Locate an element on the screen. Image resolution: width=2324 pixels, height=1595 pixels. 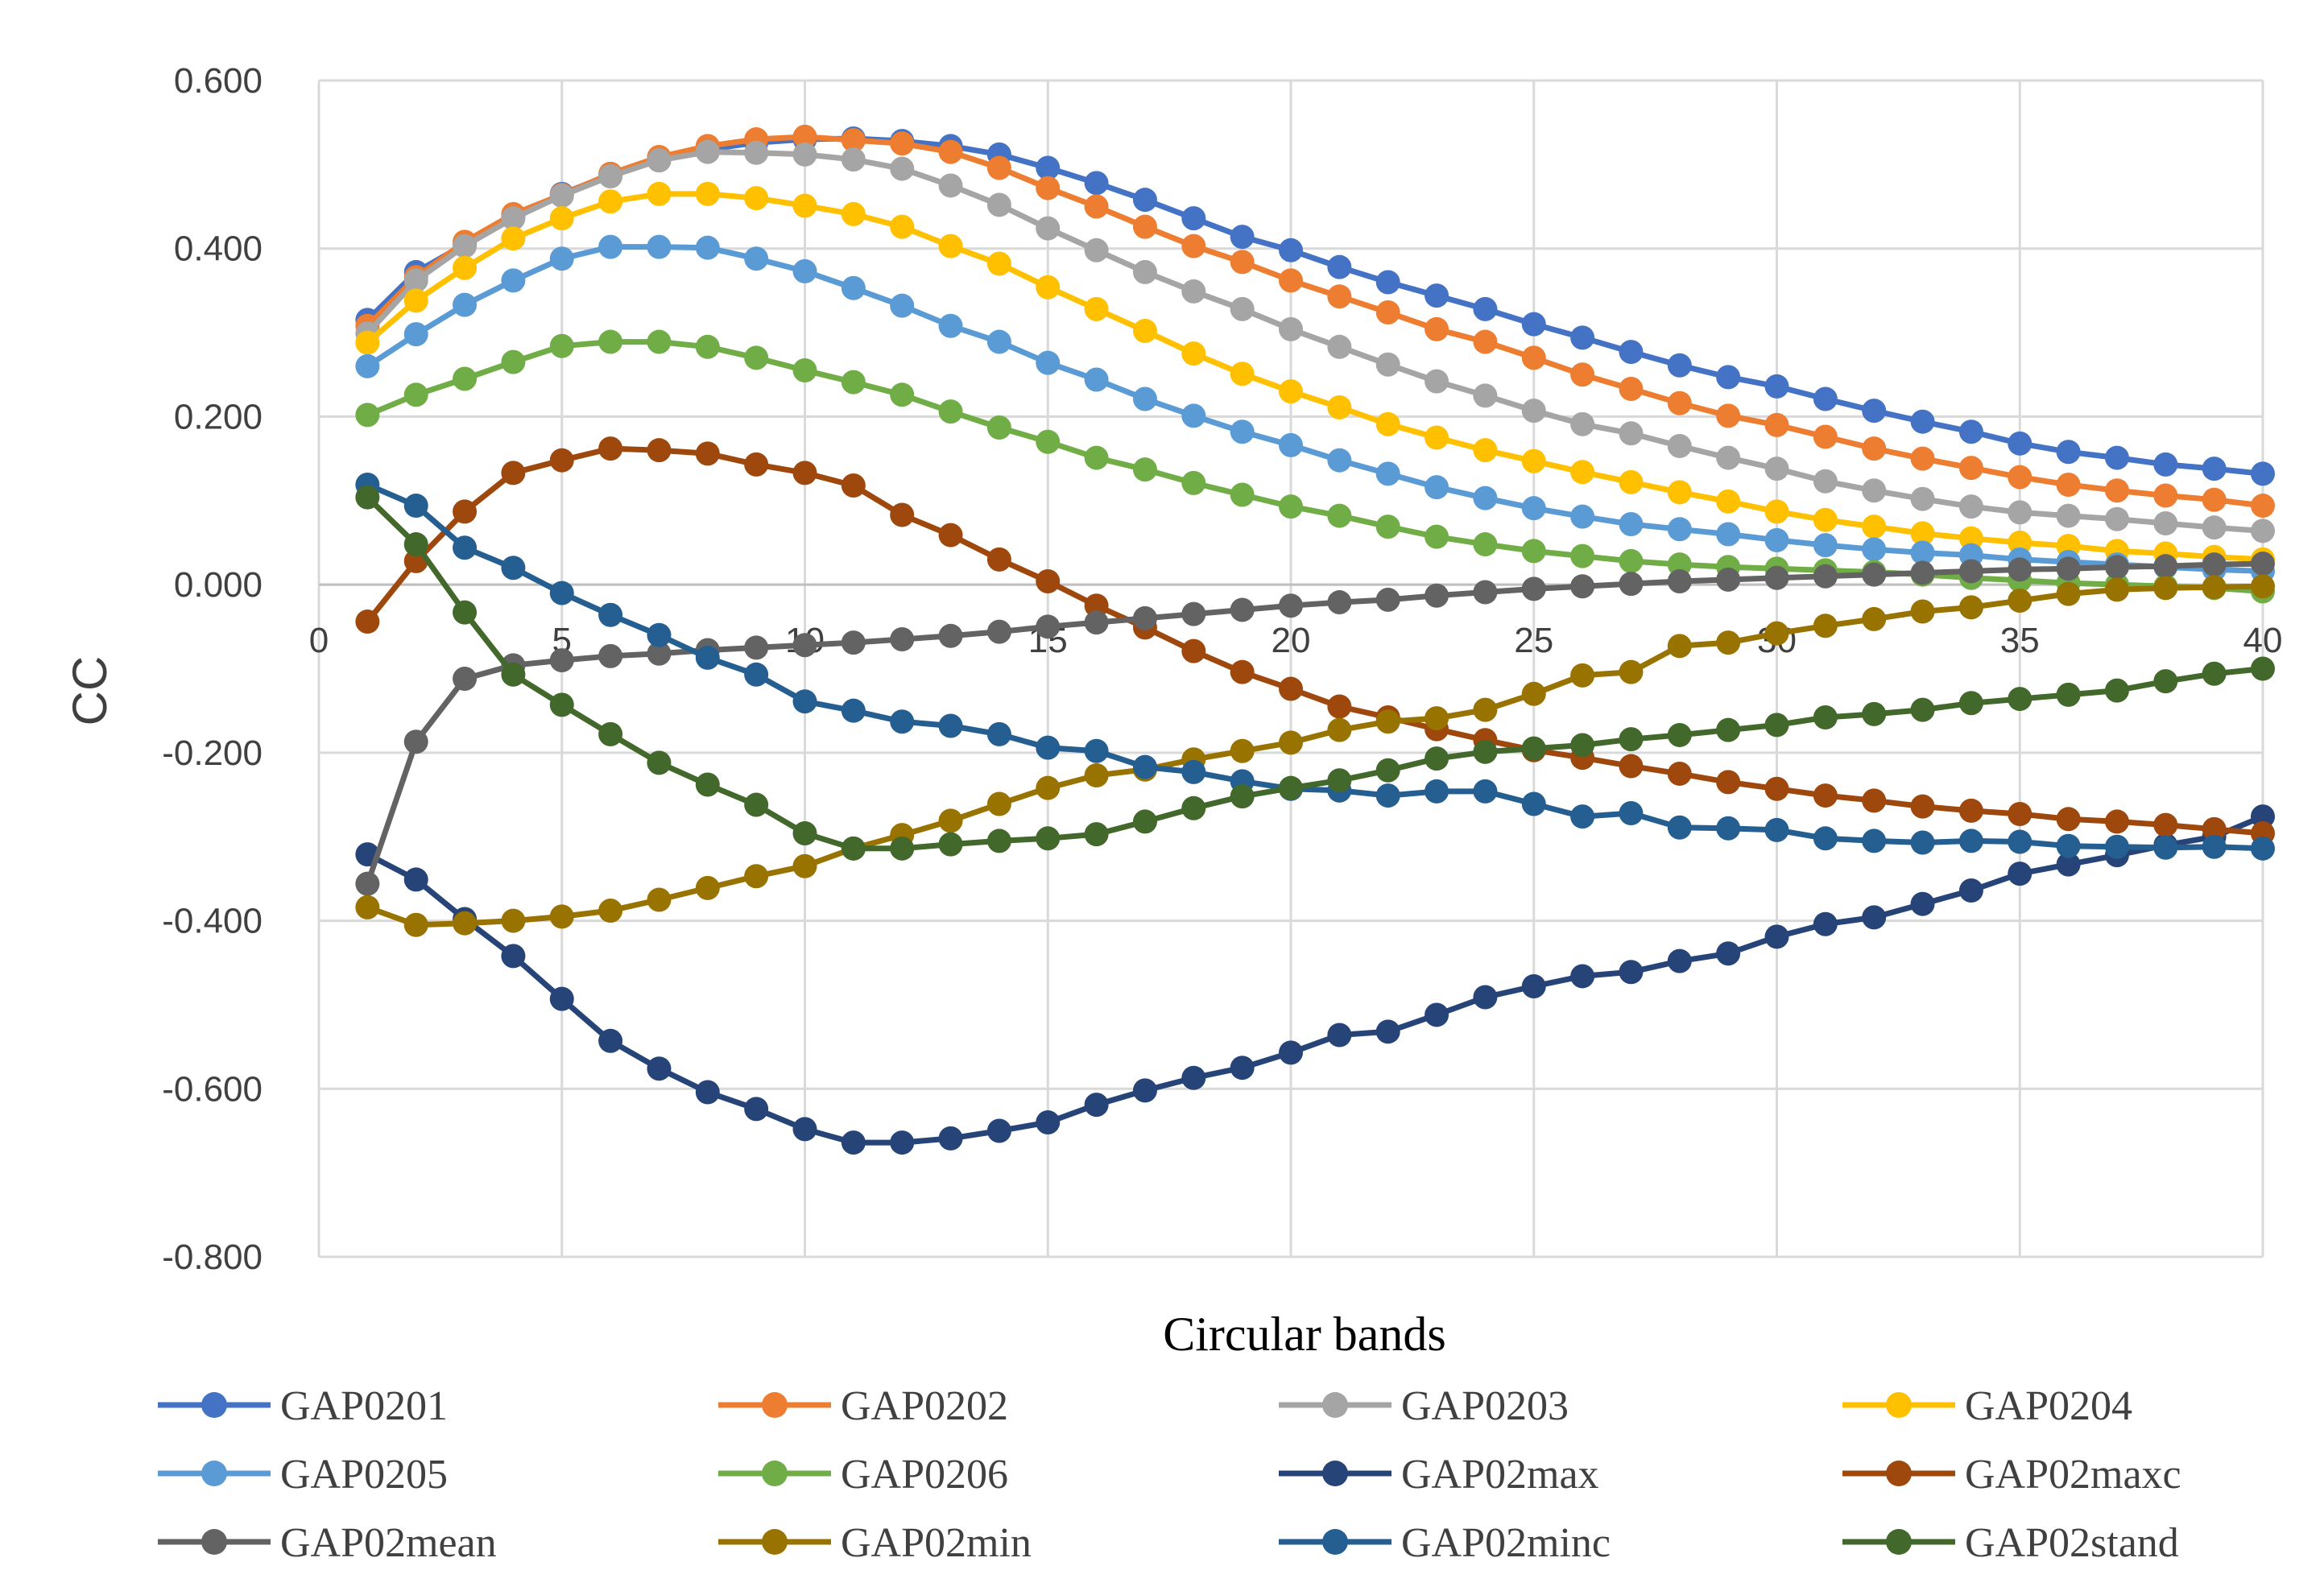
y-tick-label: 0.200 is located at coordinates (218, 416).